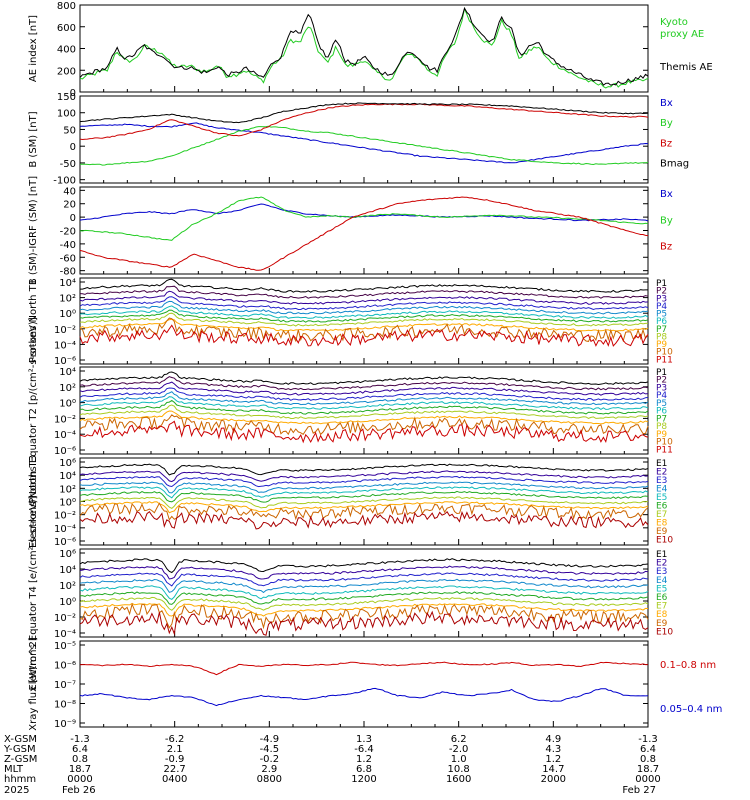 The width and height of the screenshot is (750, 800). Describe the element at coordinates (661, 412) in the screenshot. I see `channel-label: P6` at that location.